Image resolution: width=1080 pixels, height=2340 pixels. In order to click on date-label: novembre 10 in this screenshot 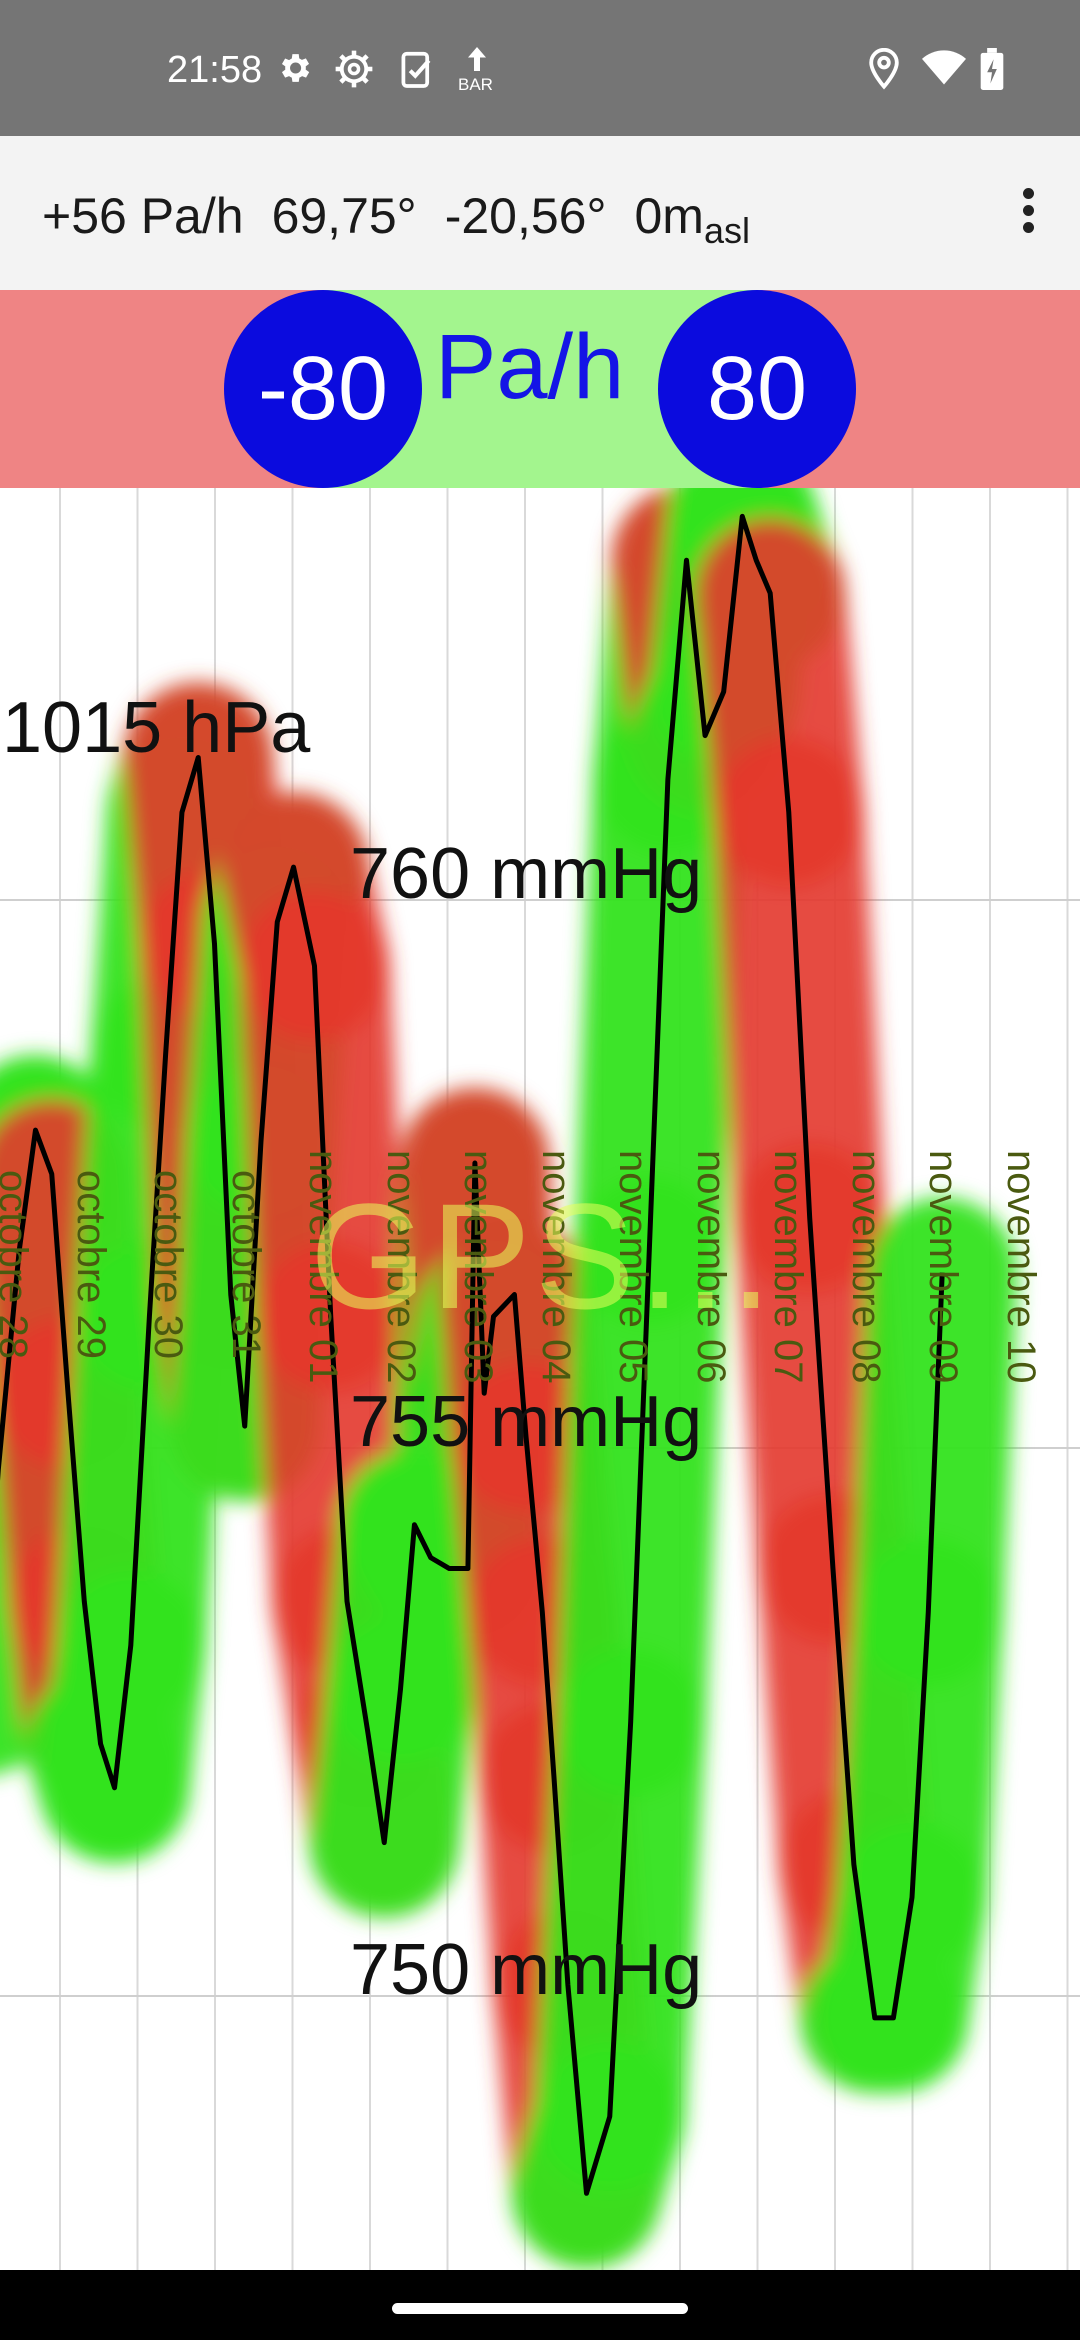, I will do `click(1020, 1267)`.